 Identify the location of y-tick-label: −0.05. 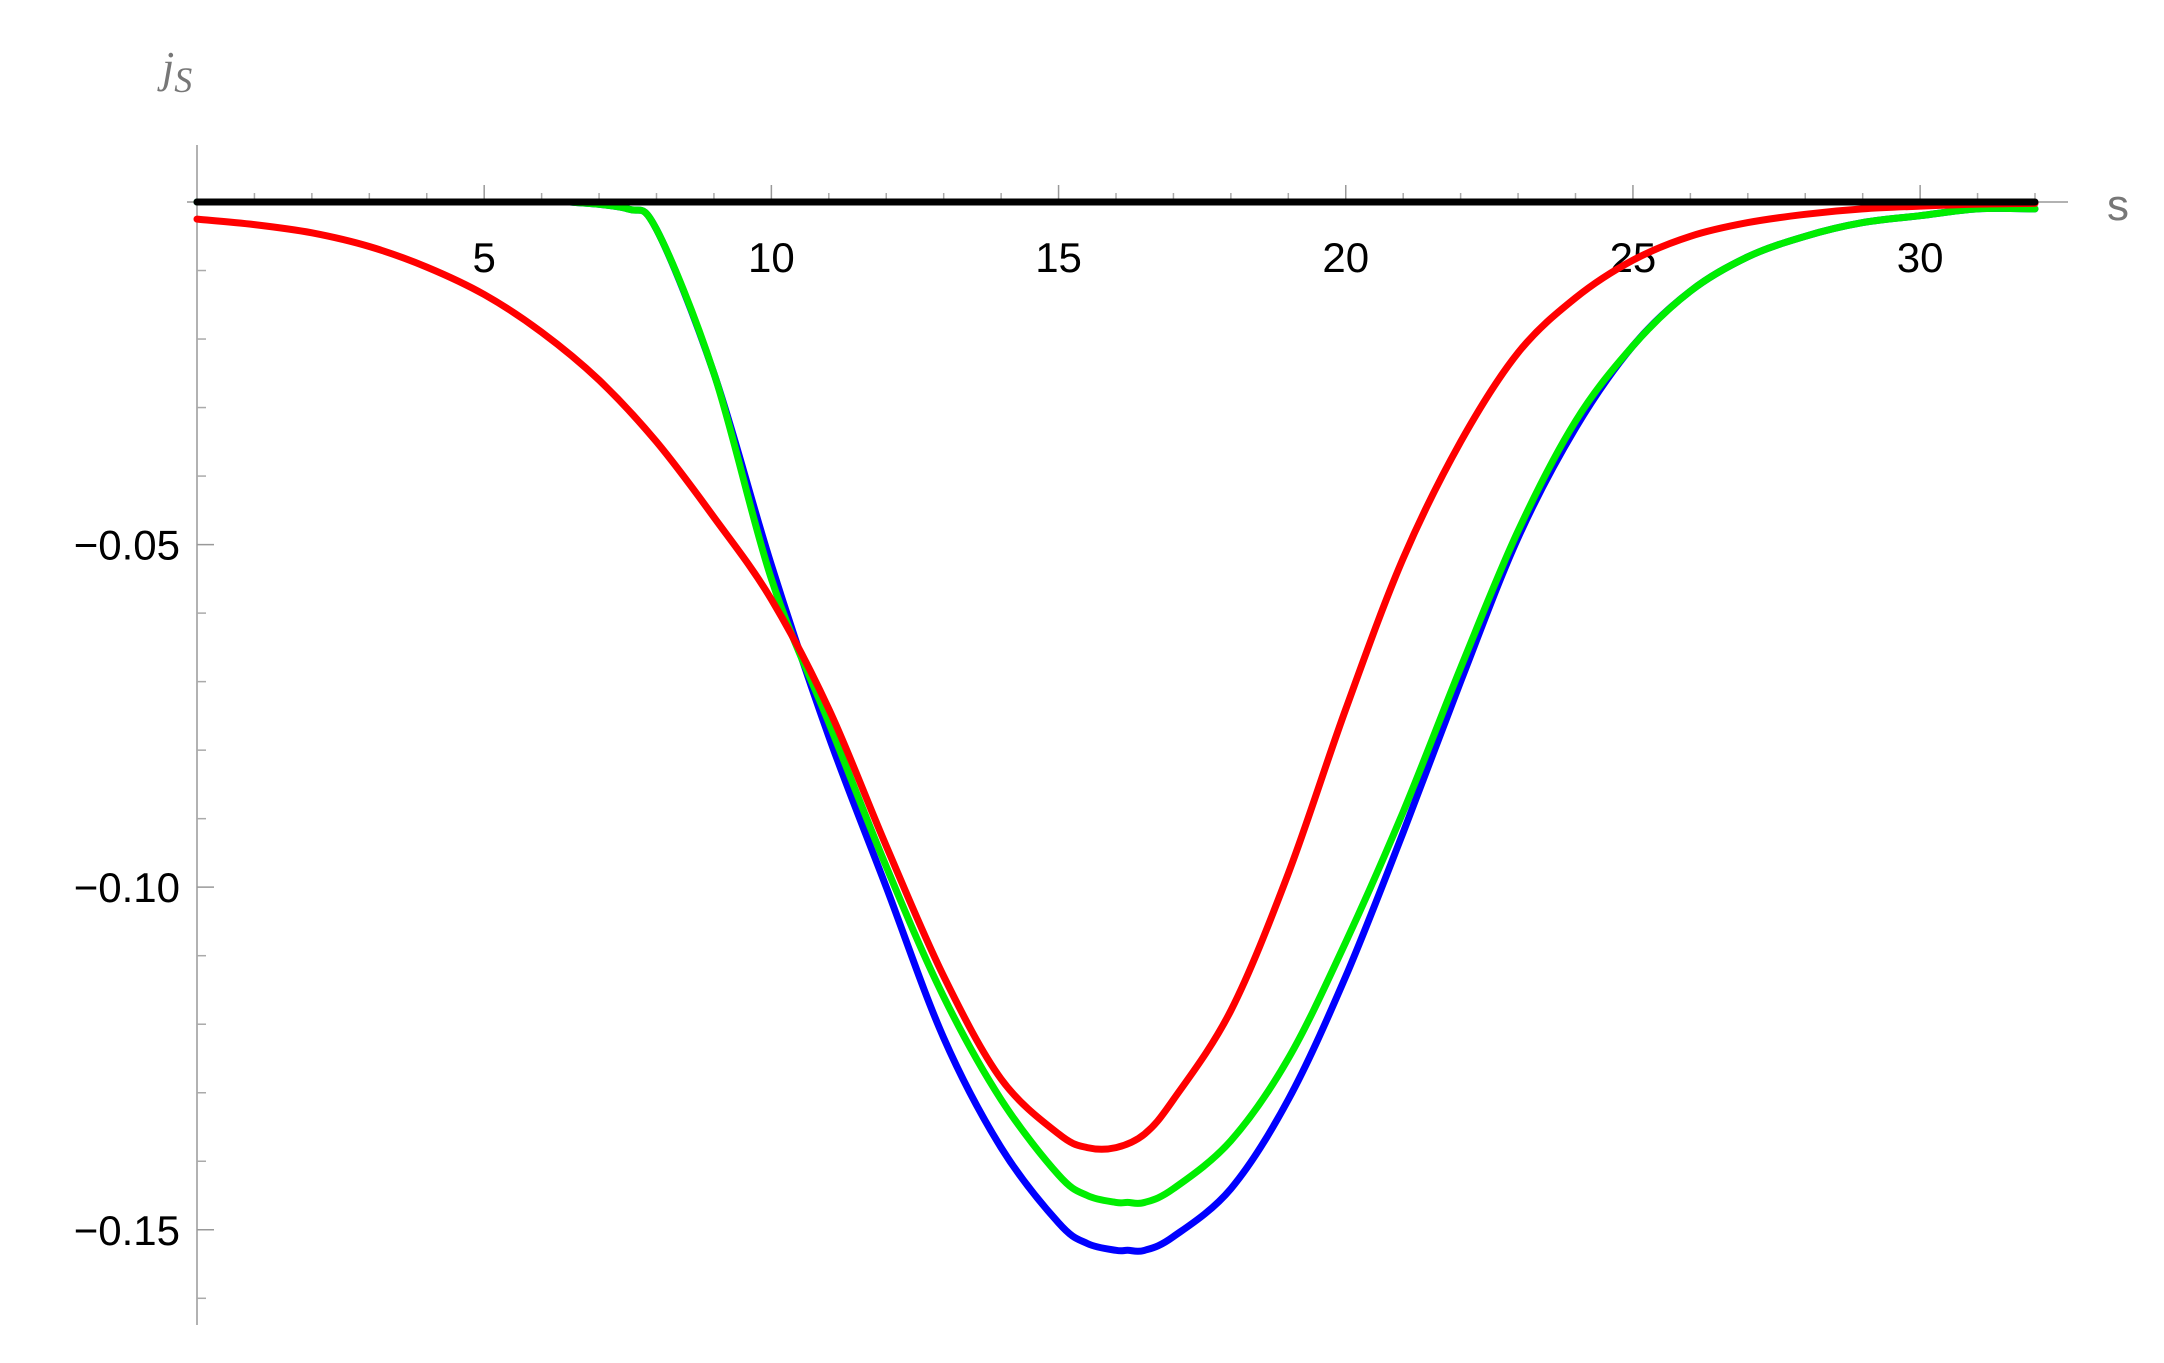
(127, 545).